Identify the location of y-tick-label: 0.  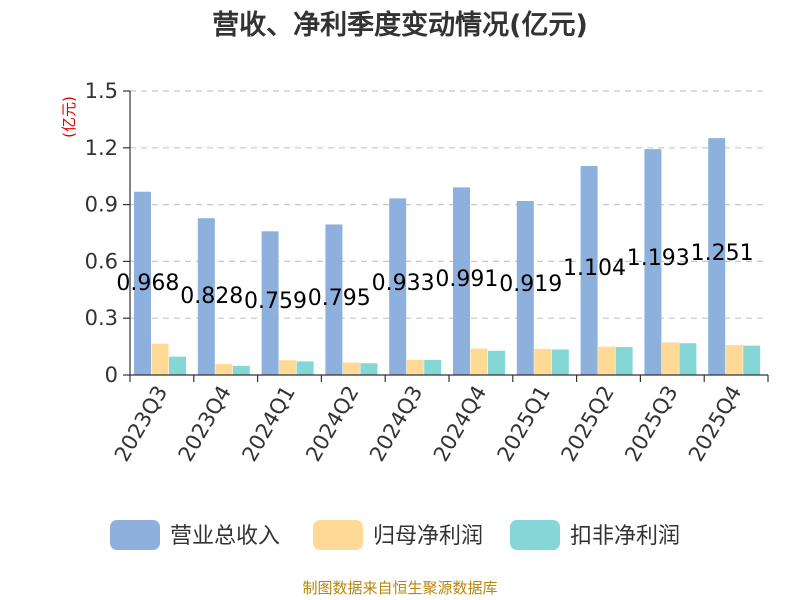
(111, 375).